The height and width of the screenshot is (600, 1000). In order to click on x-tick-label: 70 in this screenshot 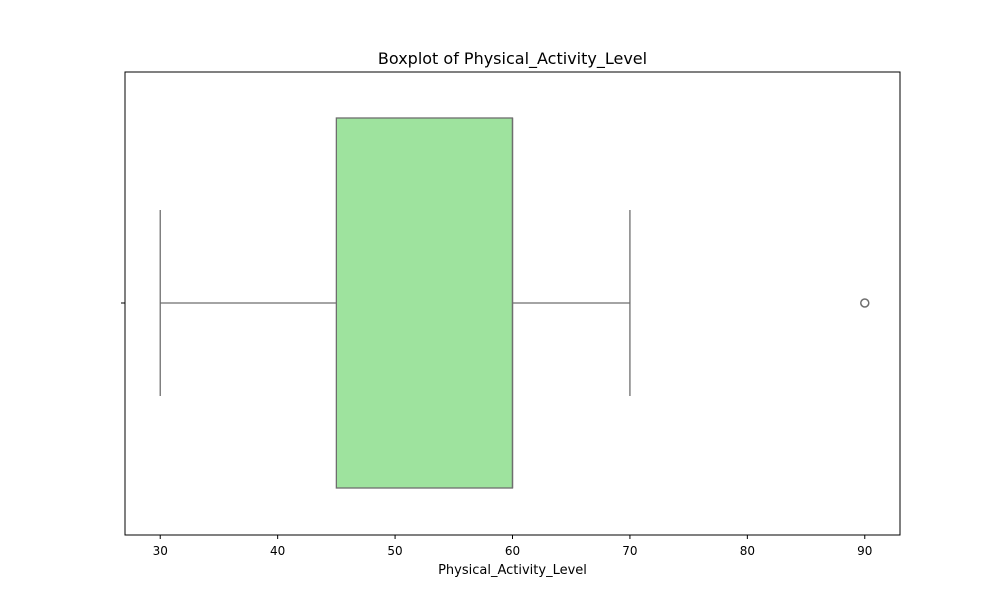, I will do `click(629, 551)`.